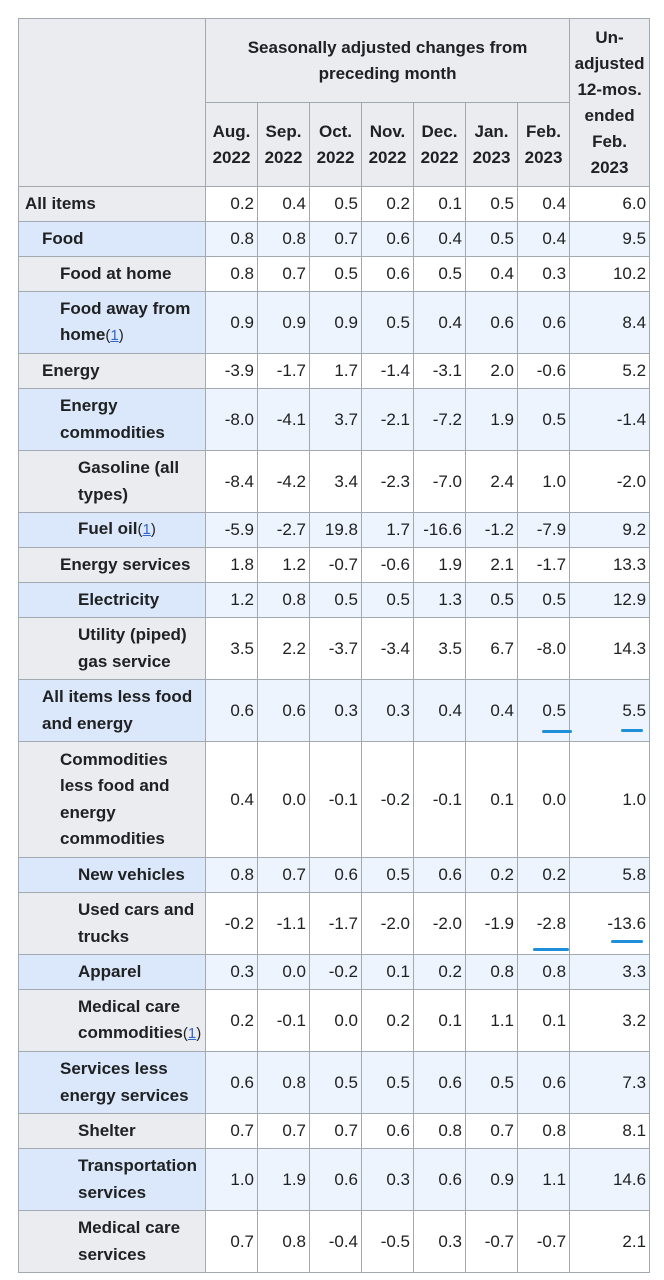 This screenshot has height=1280, width=664. I want to click on row-label-text: Fuel oil, so click(108, 529).